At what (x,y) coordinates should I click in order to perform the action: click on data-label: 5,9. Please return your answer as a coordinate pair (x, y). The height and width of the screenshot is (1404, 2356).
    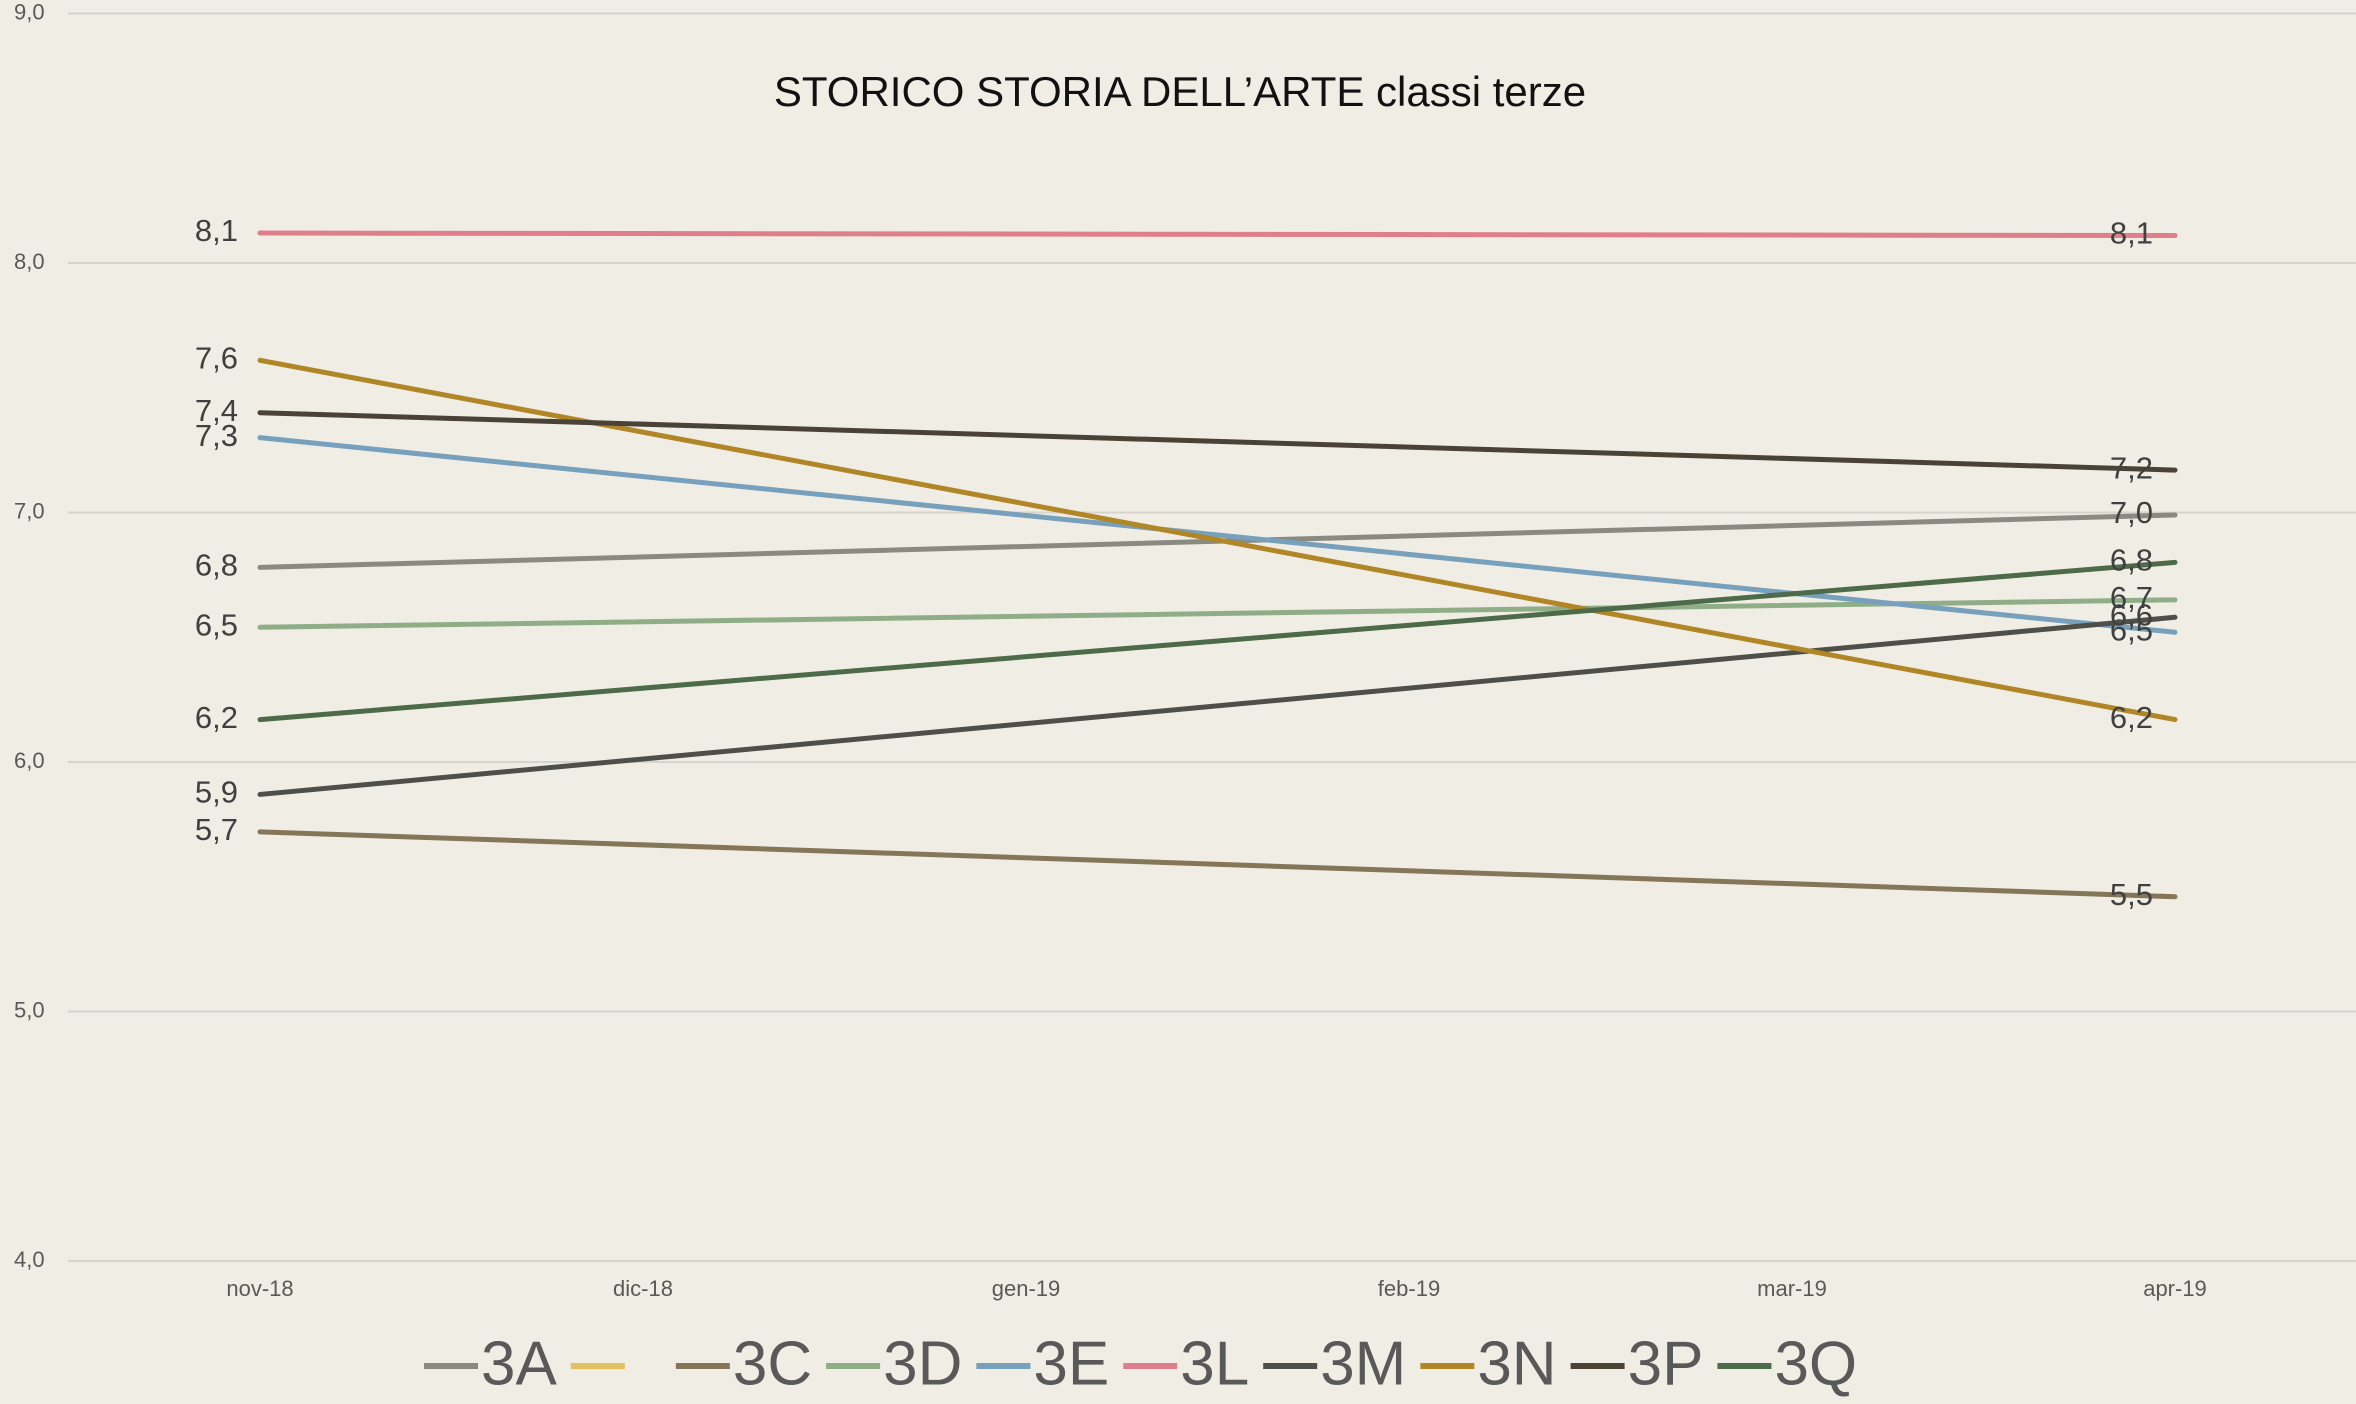
    Looking at the image, I should click on (216, 792).